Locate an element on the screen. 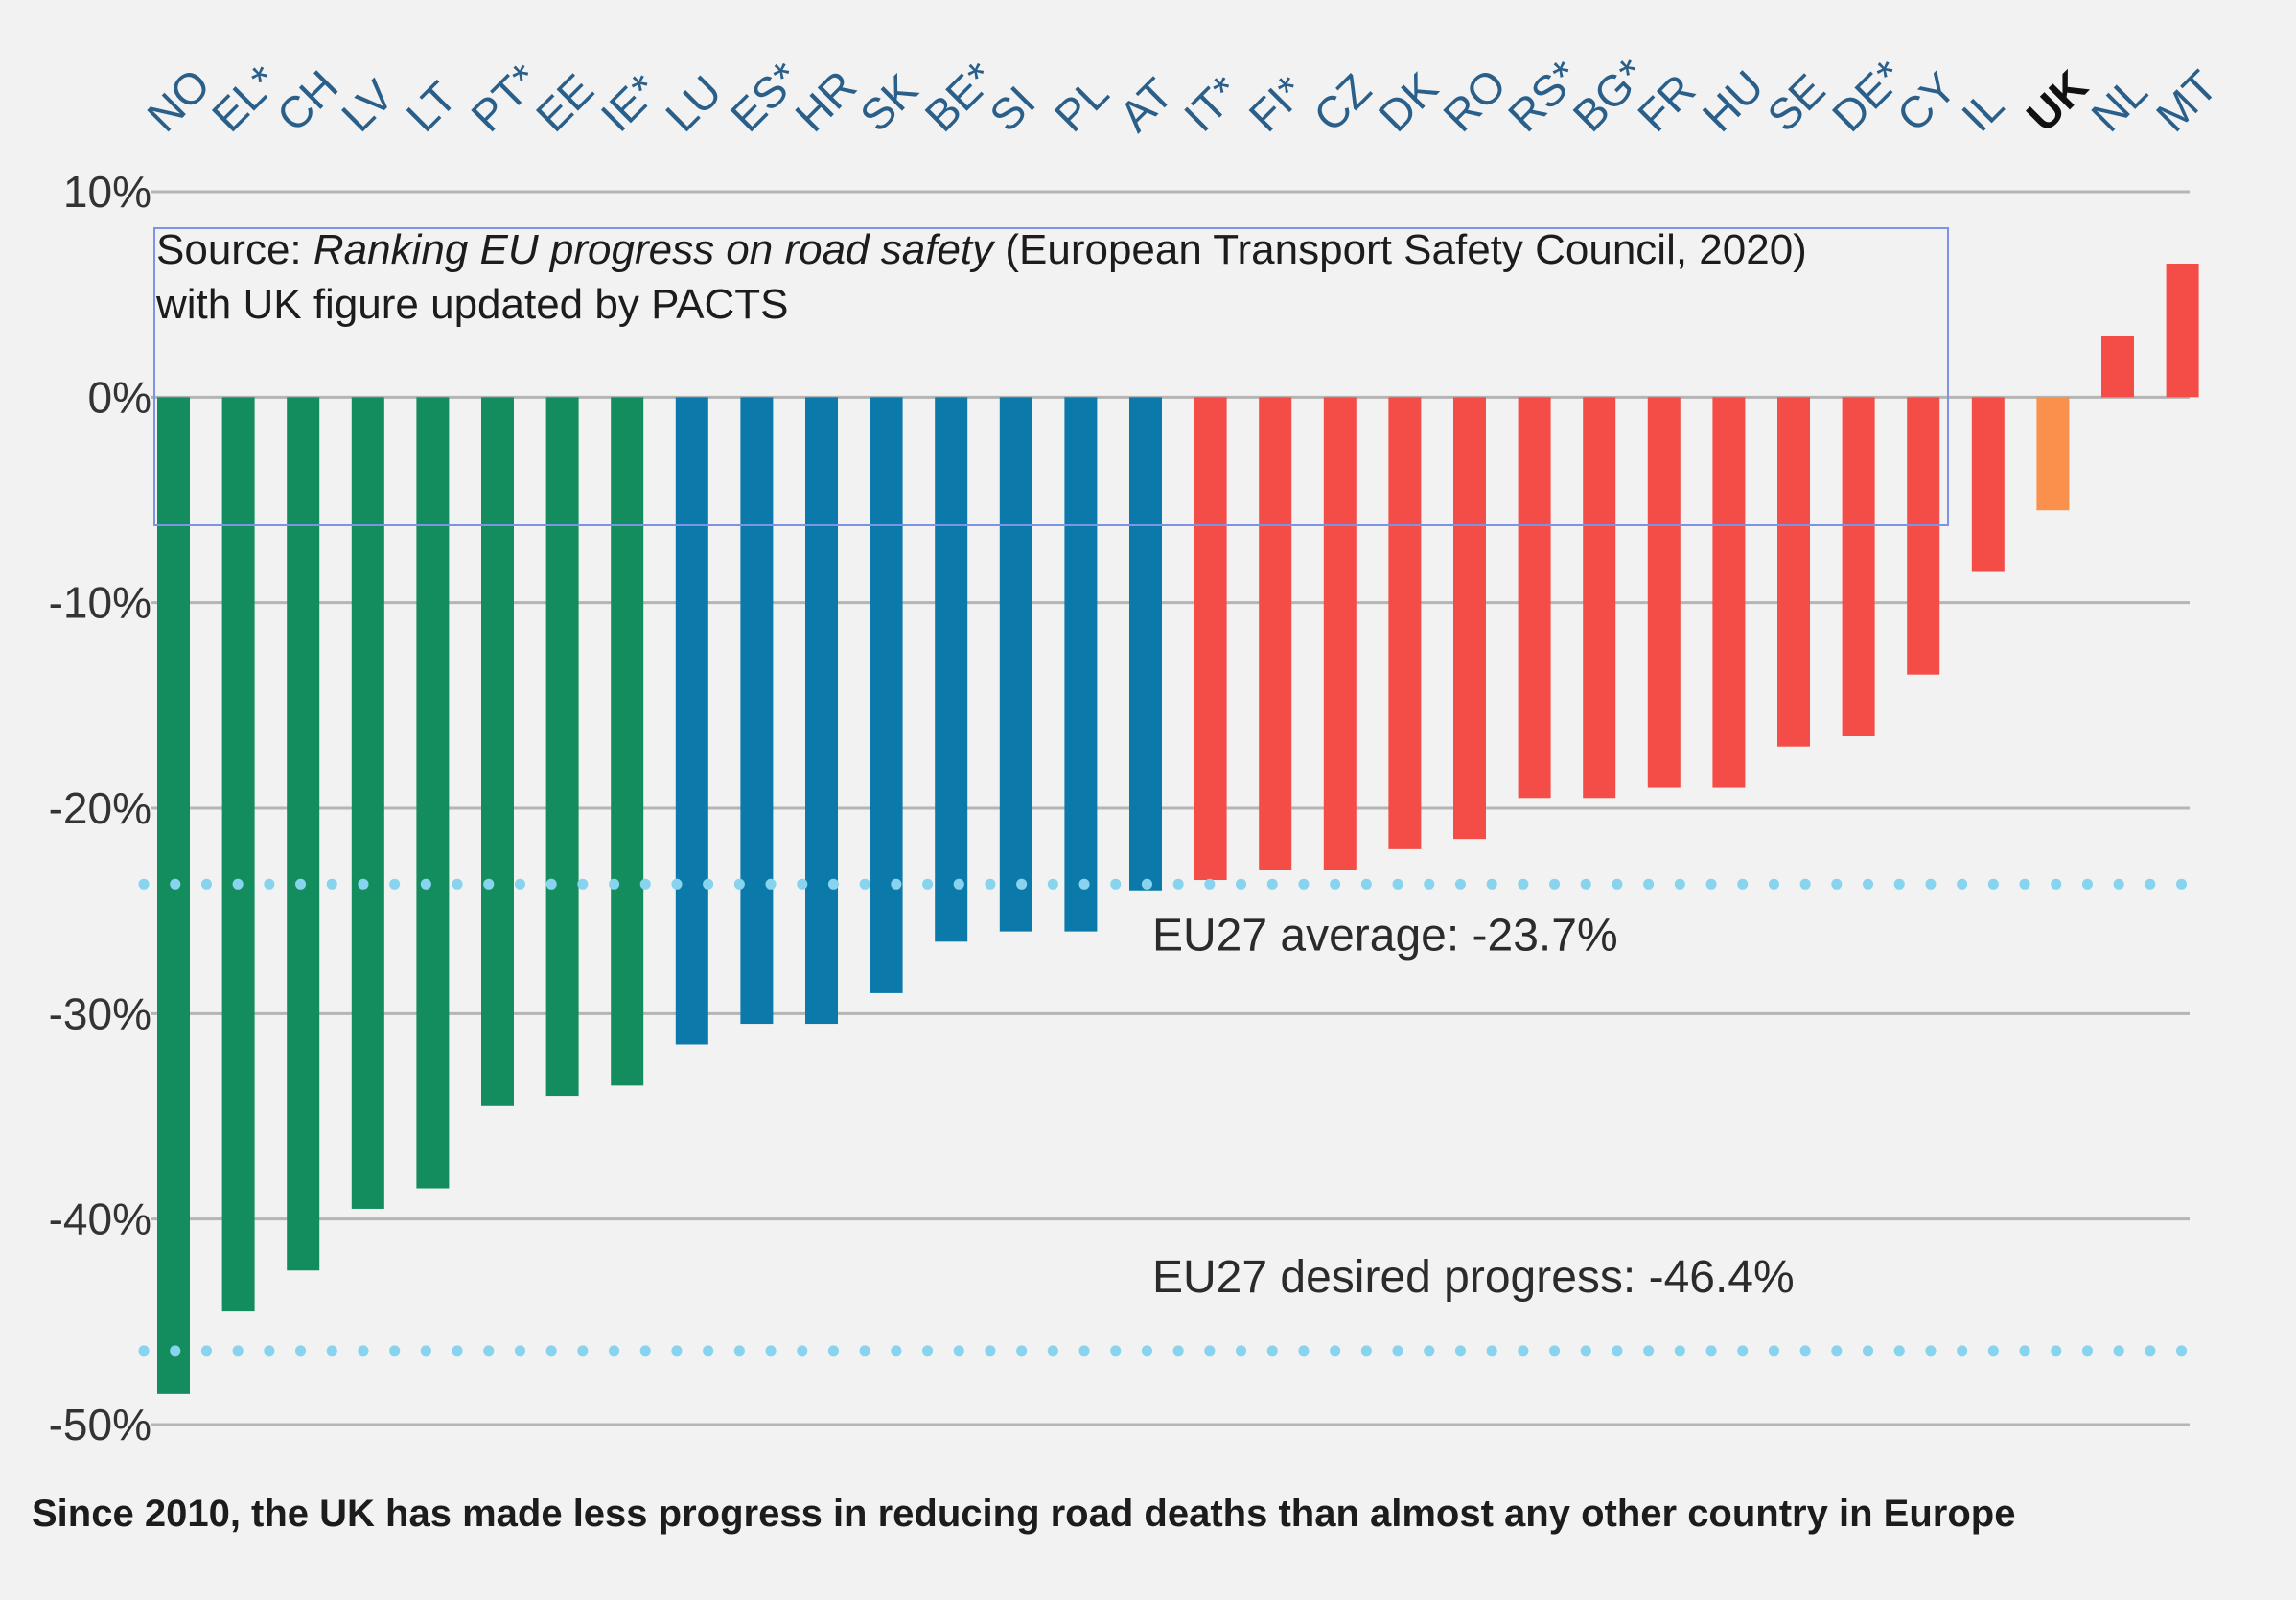 Image resolution: width=2296 pixels, height=1600 pixels. y-tick-label: -50% is located at coordinates (100, 1425).